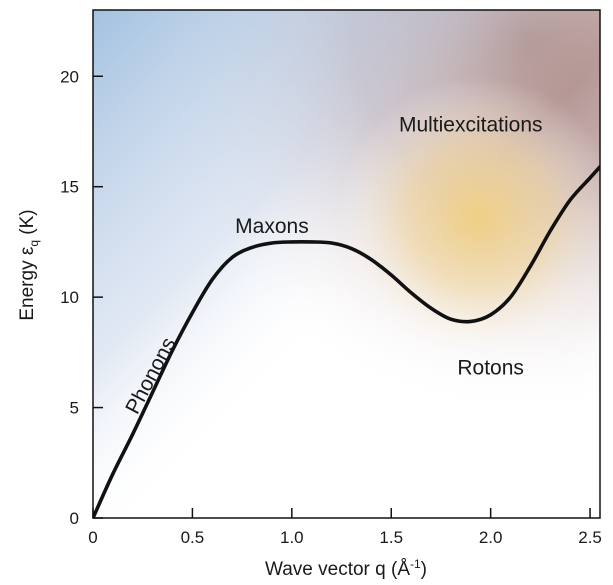 The image size is (613, 585). What do you see at coordinates (491, 537) in the screenshot?
I see `x-tick-label: 2.0` at bounding box center [491, 537].